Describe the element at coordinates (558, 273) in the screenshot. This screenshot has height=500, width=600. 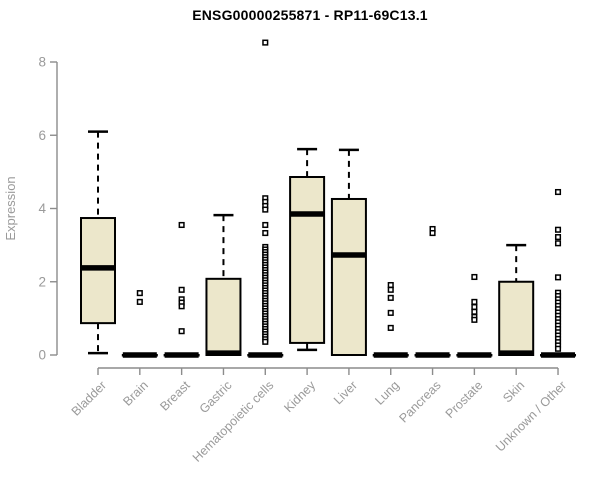
I see `box-unknown-other` at that location.